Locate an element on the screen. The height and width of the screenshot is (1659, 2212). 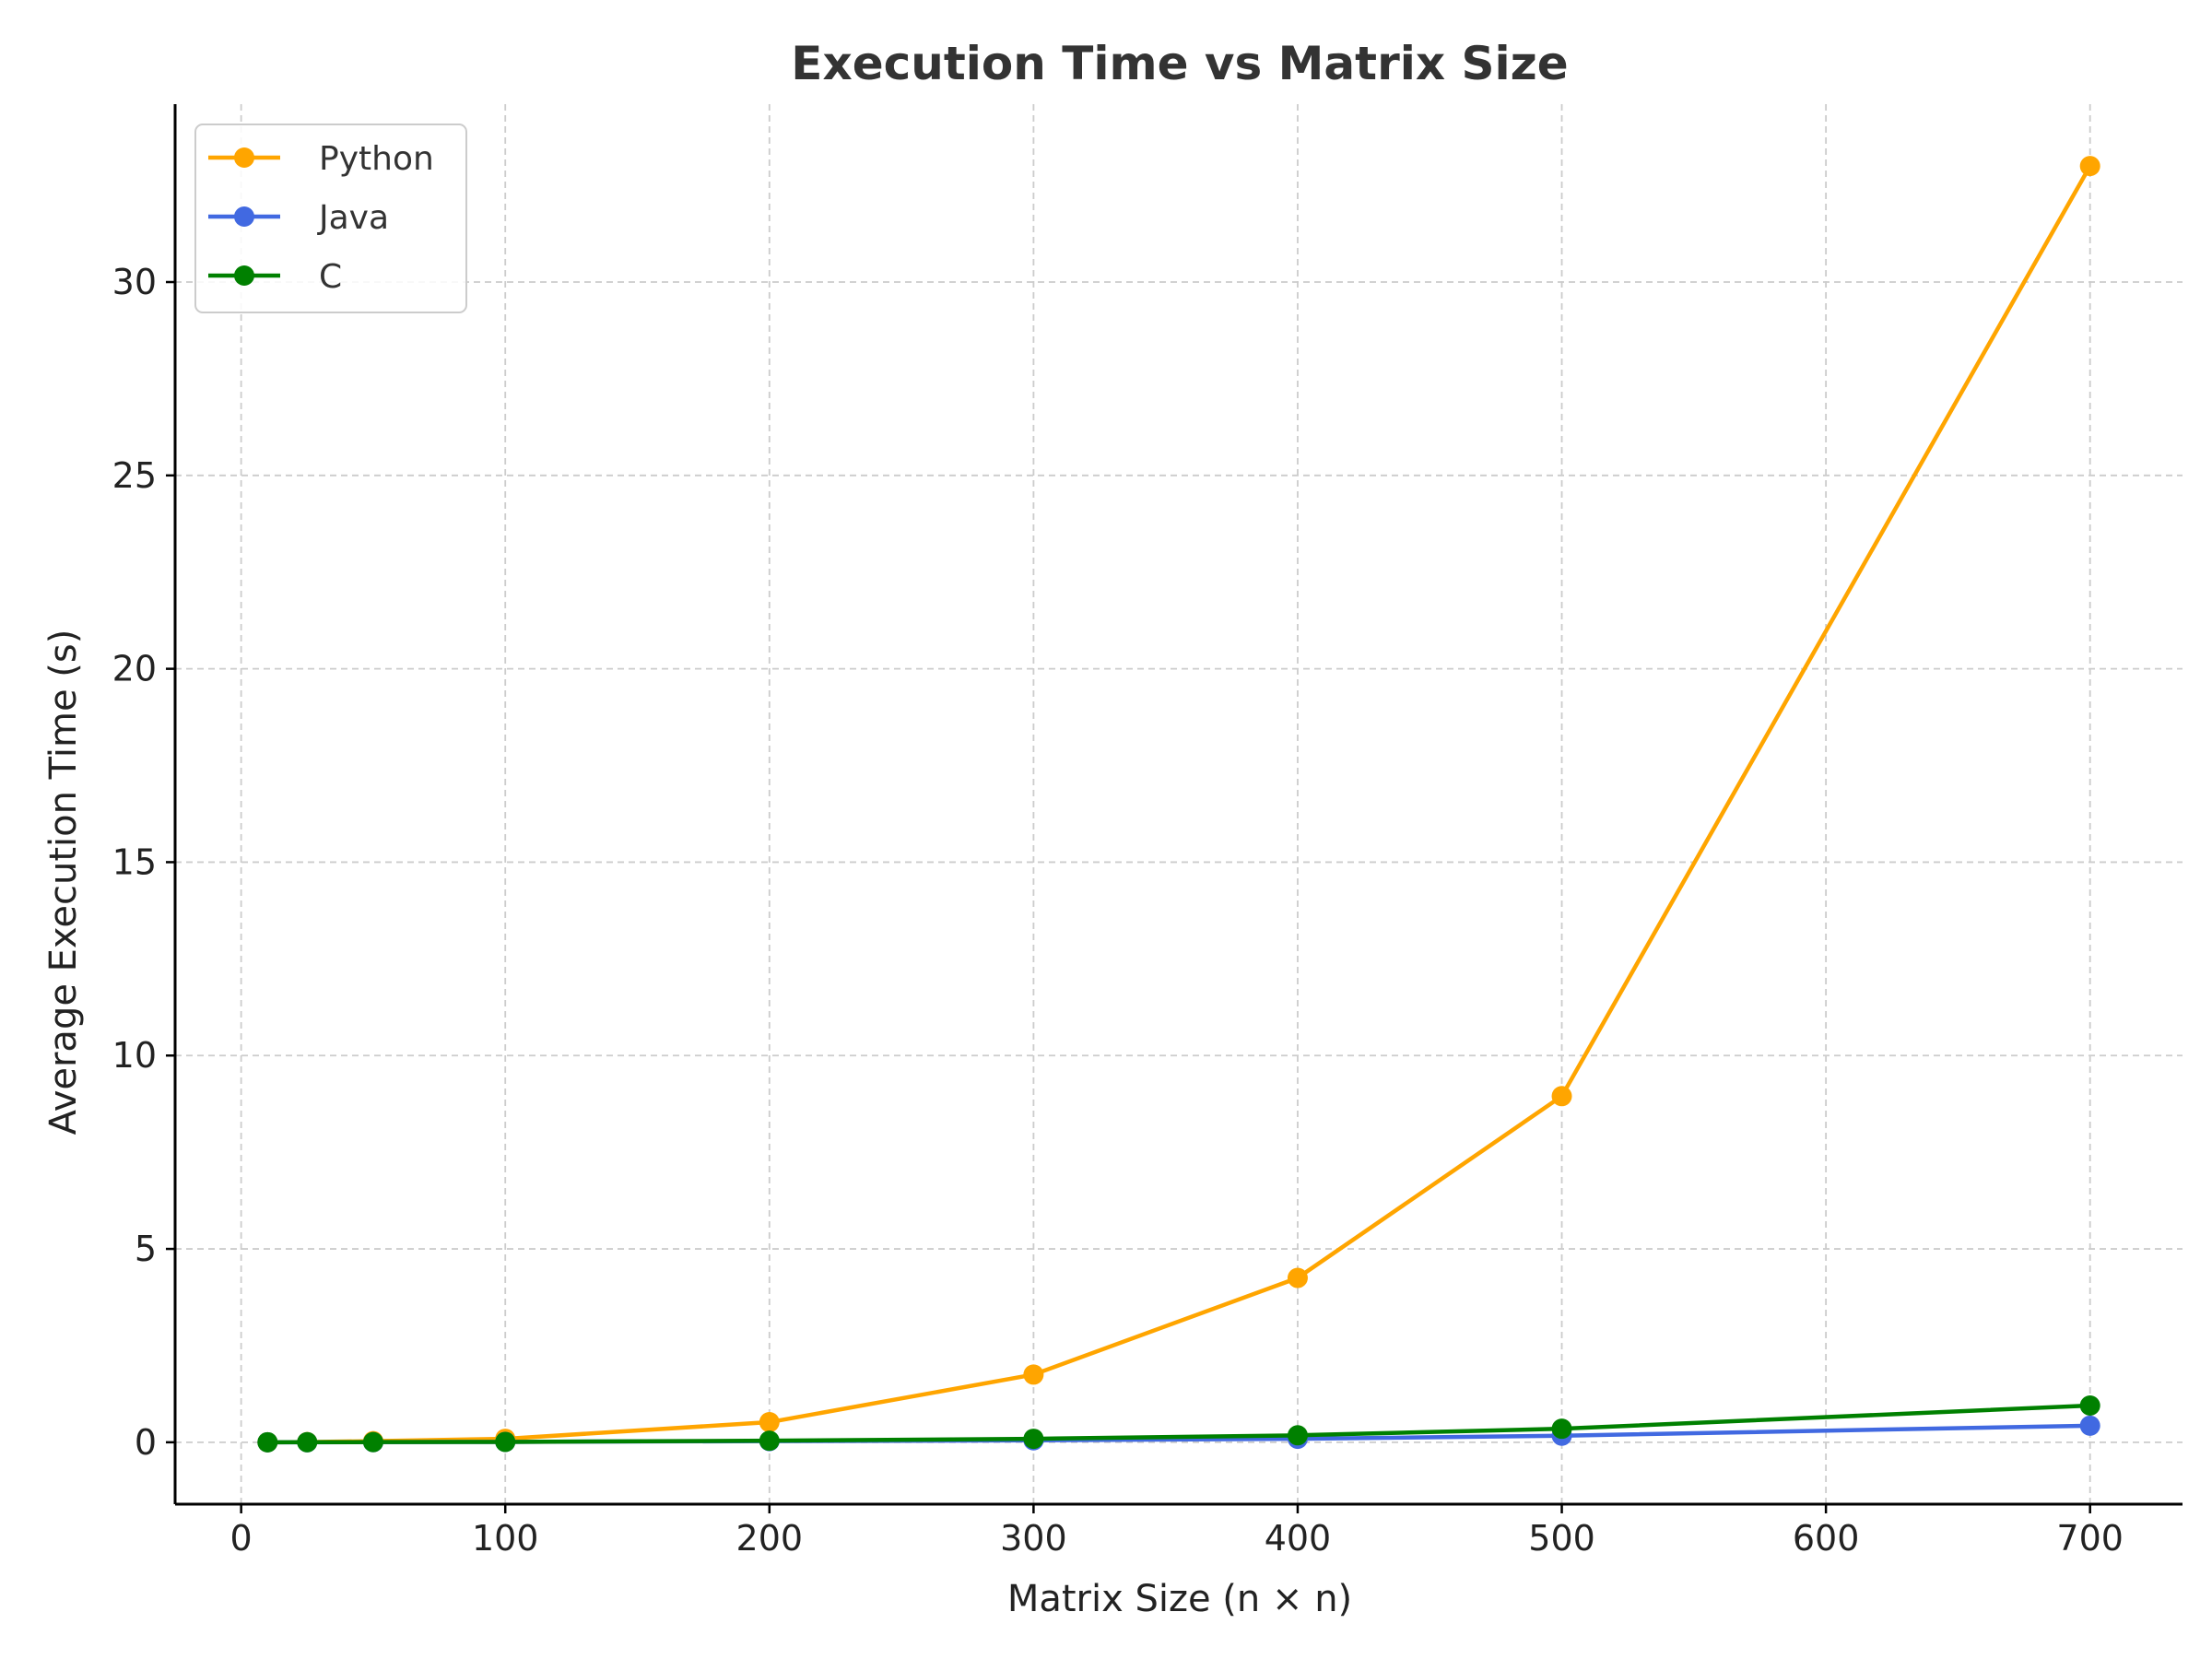
x-tick-label: 200 is located at coordinates (770, 1538).